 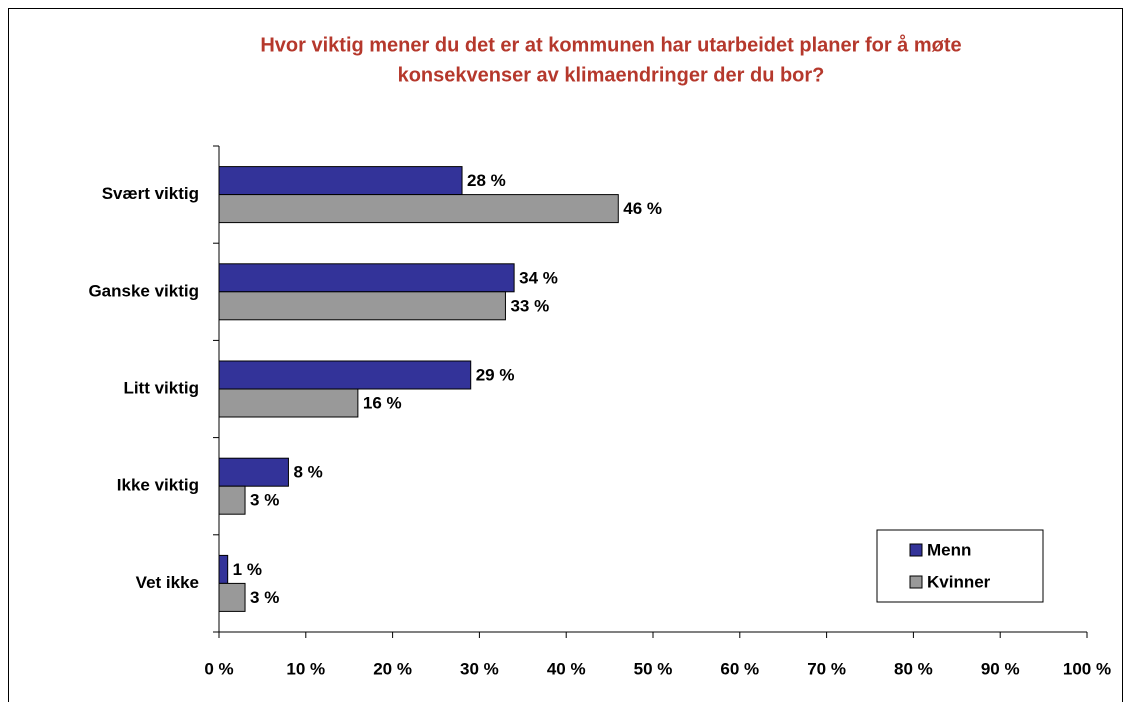 I want to click on x-tick-label: 90 %, so click(x=1000, y=668).